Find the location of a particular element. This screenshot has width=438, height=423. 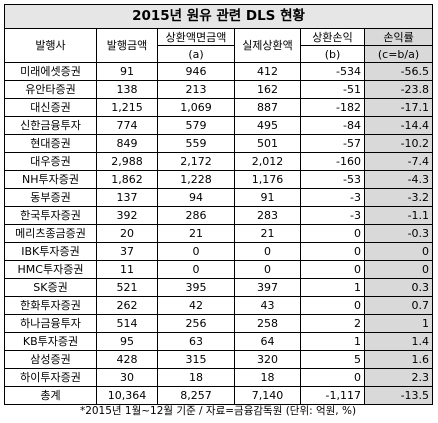

cell-loss-rate: 0.3 is located at coordinates (398, 287).